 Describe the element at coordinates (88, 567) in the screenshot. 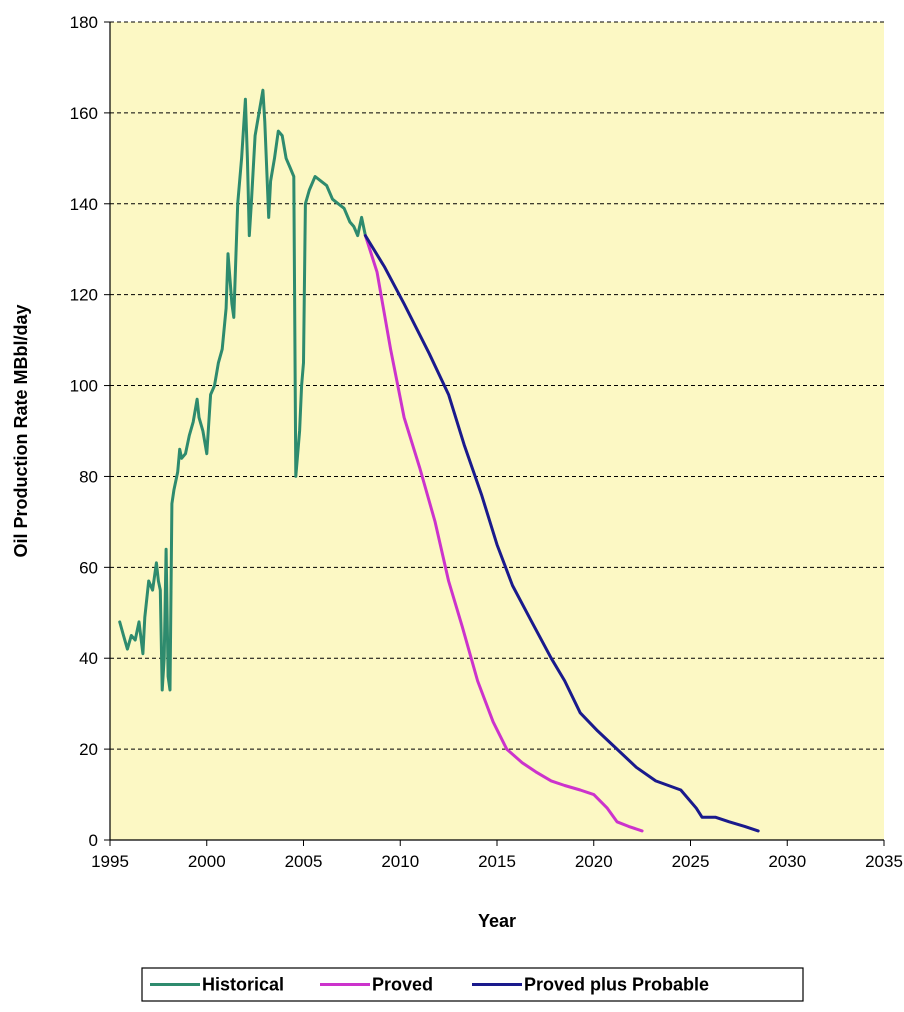

I see `y-tick-label: 60` at that location.